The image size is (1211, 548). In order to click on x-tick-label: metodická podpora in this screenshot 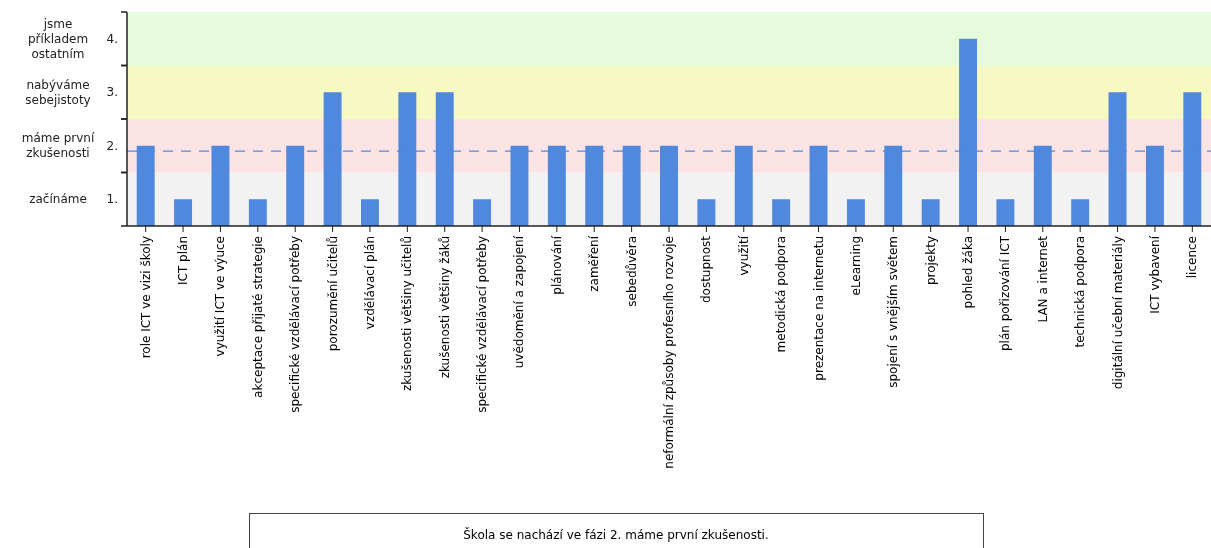, I will do `click(781, 294)`.